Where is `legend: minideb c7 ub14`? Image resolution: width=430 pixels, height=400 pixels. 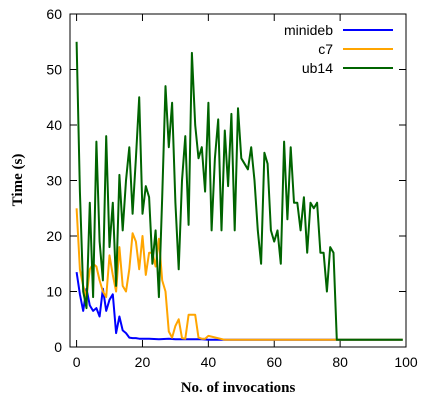 legend: minideb c7 ub14 is located at coordinates (338, 49).